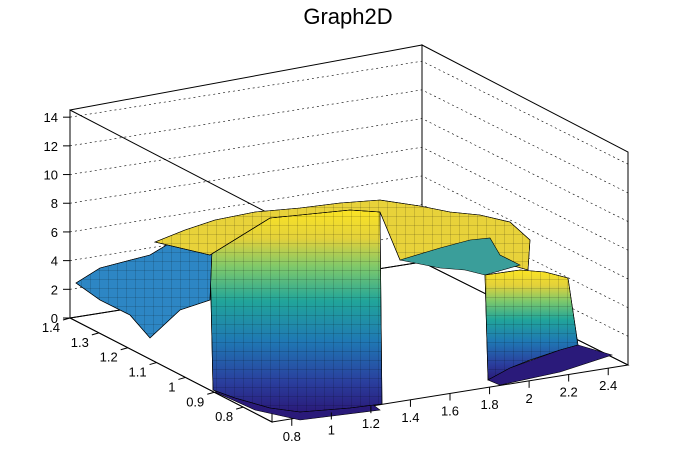 This screenshot has height=472, width=696. Describe the element at coordinates (54, 232) in the screenshot. I see `z-tick-label: 6` at that location.